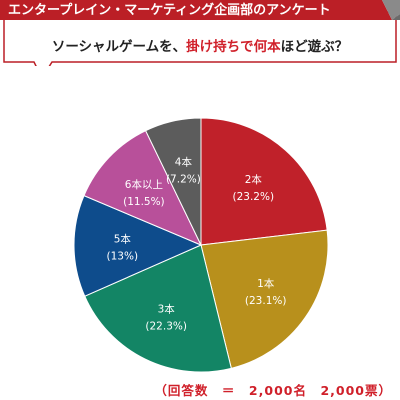  Describe the element at coordinates (183, 179) in the screenshot. I see `slice-percent-6: (7.2%)` at that location.